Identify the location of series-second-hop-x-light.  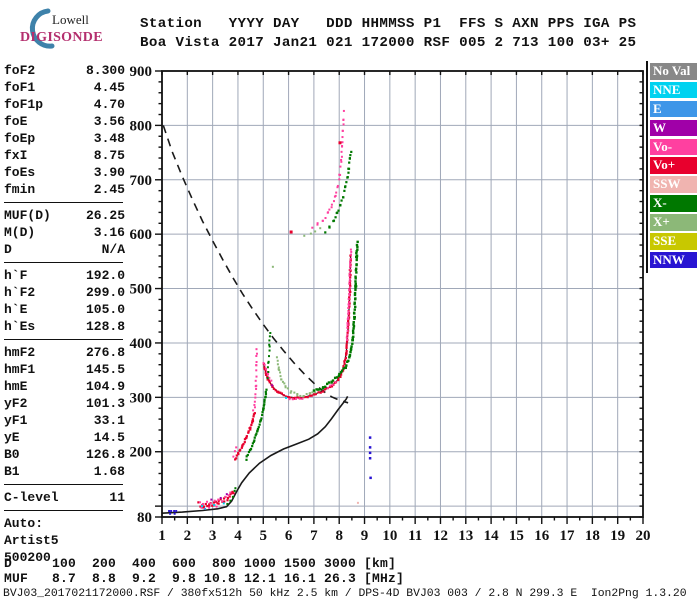
(296, 247).